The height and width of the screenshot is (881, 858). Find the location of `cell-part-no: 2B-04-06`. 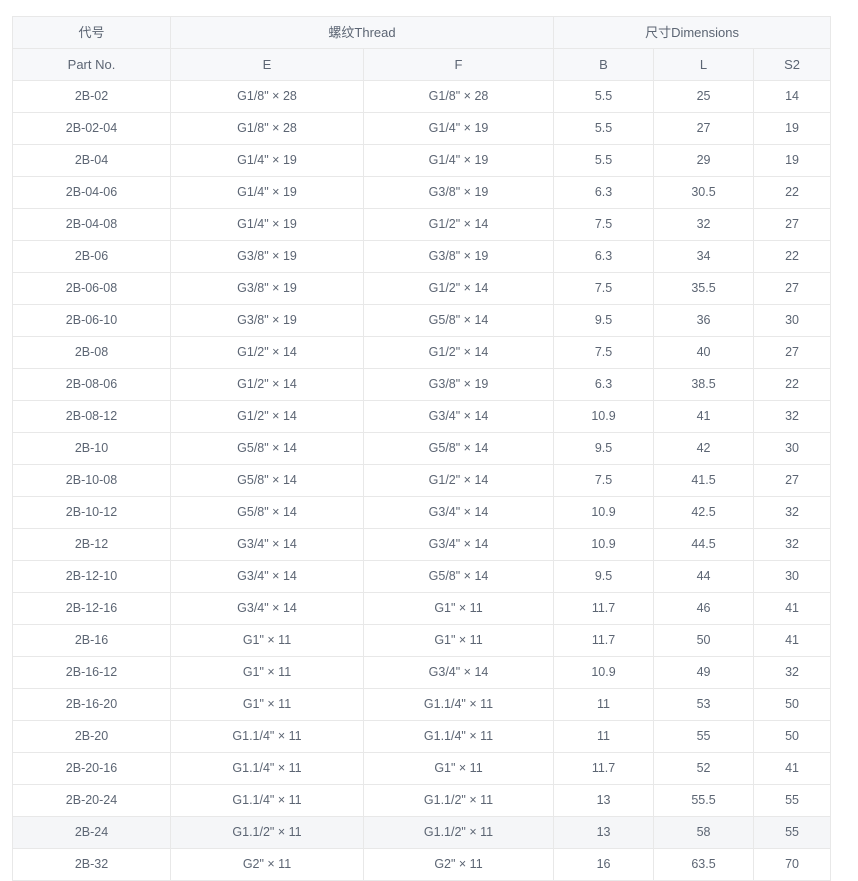

cell-part-no: 2B-04-06 is located at coordinates (91, 192).